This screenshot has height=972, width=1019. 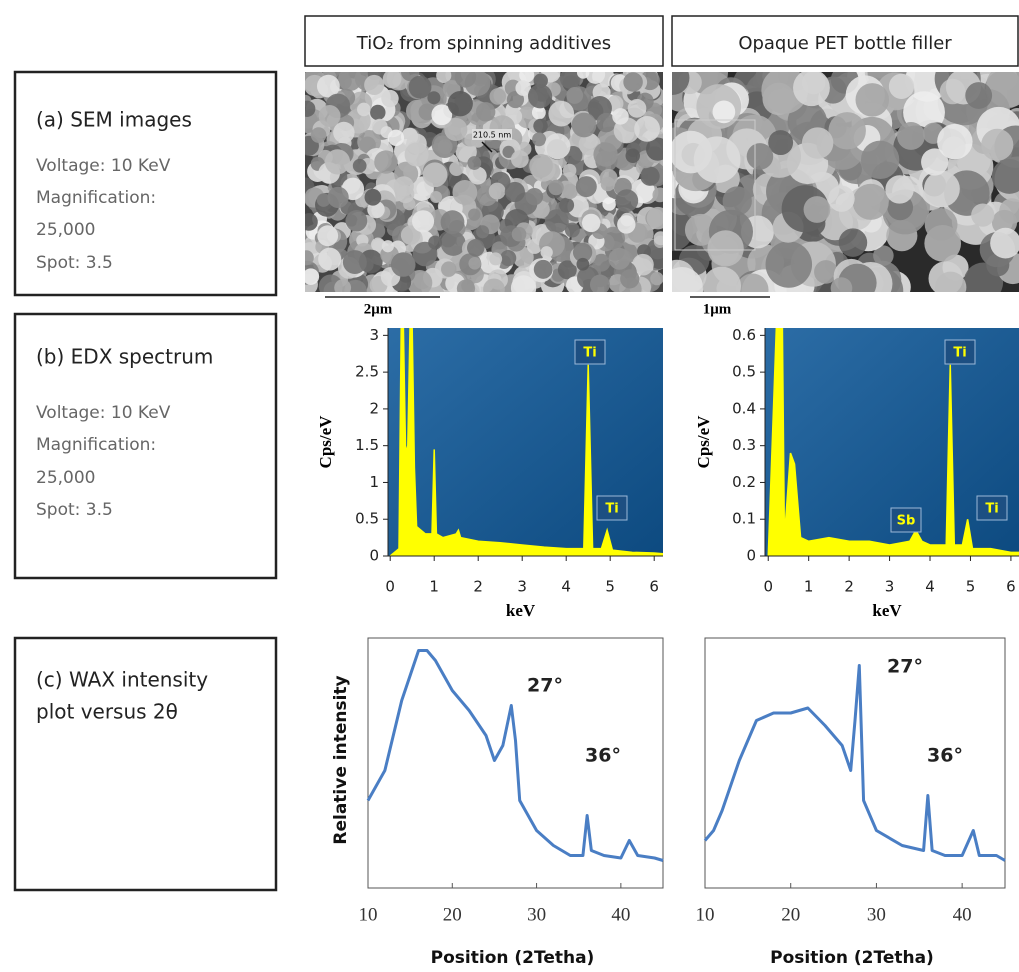 What do you see at coordinates (744, 482) in the screenshot?
I see `y-tick-label: 0.2` at bounding box center [744, 482].